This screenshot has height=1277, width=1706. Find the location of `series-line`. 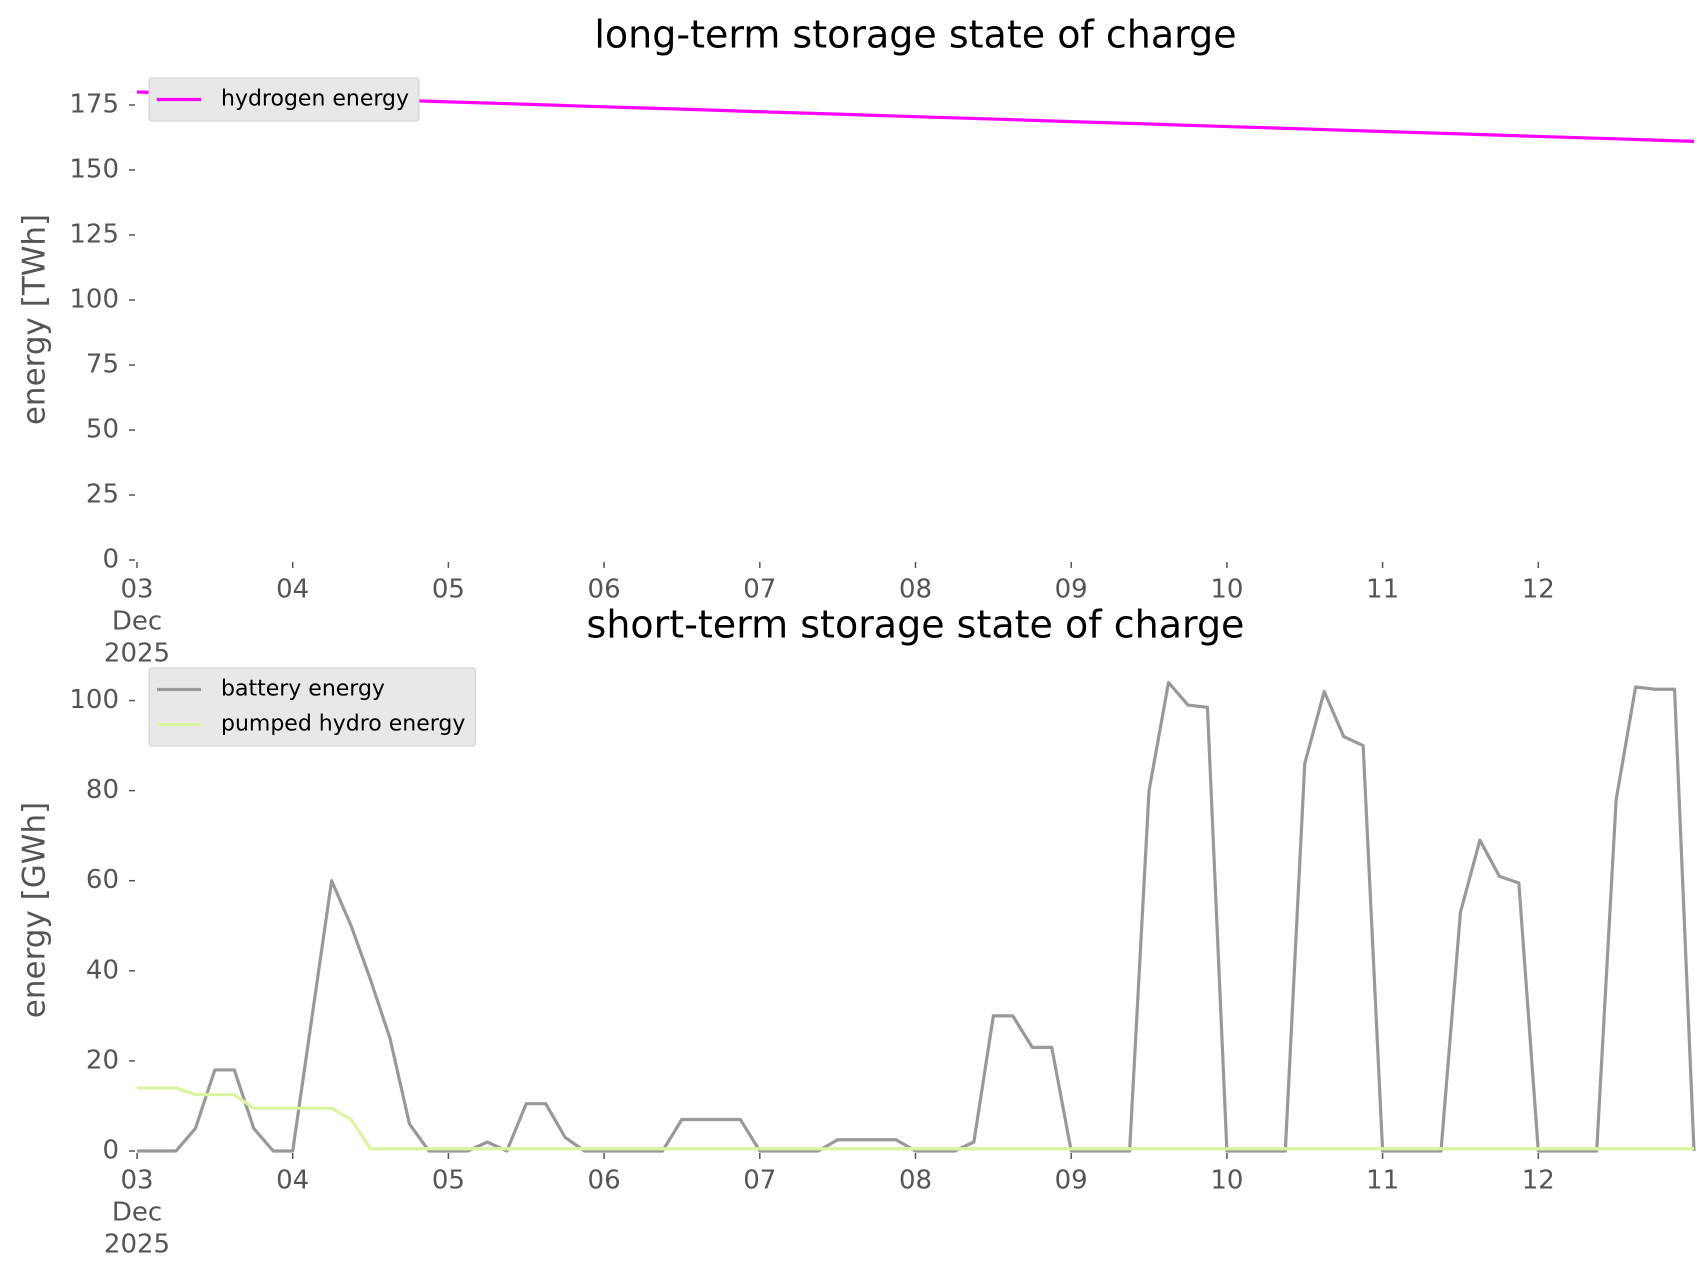

series-line is located at coordinates (915, 1118).